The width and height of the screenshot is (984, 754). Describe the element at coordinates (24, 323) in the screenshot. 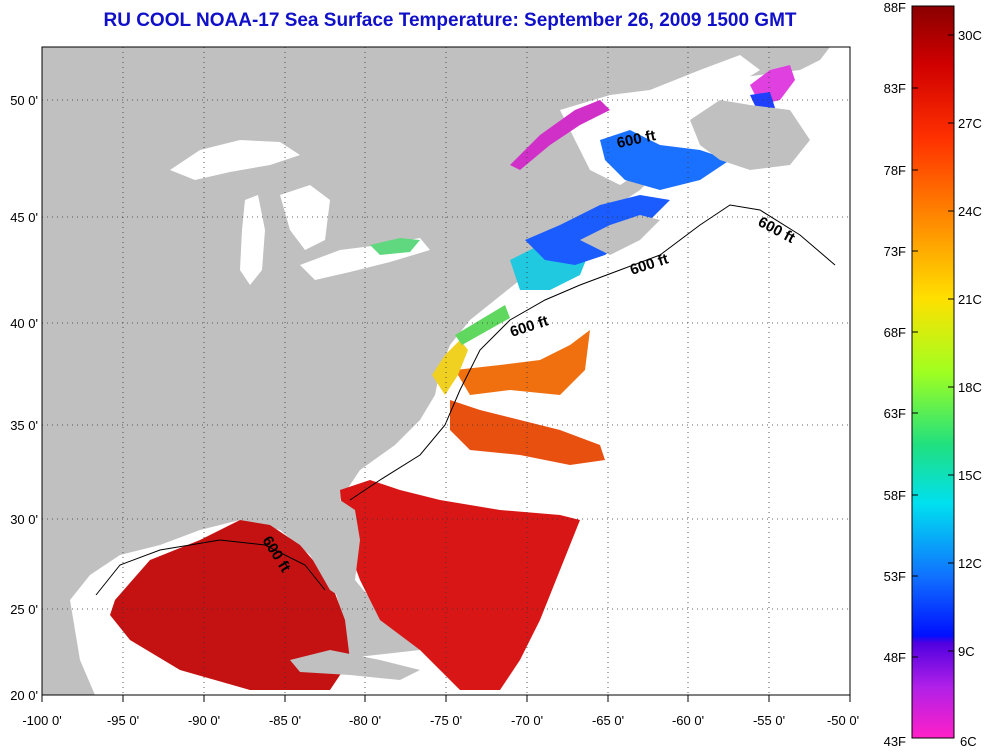

I see `lat-label: 40 0'` at that location.